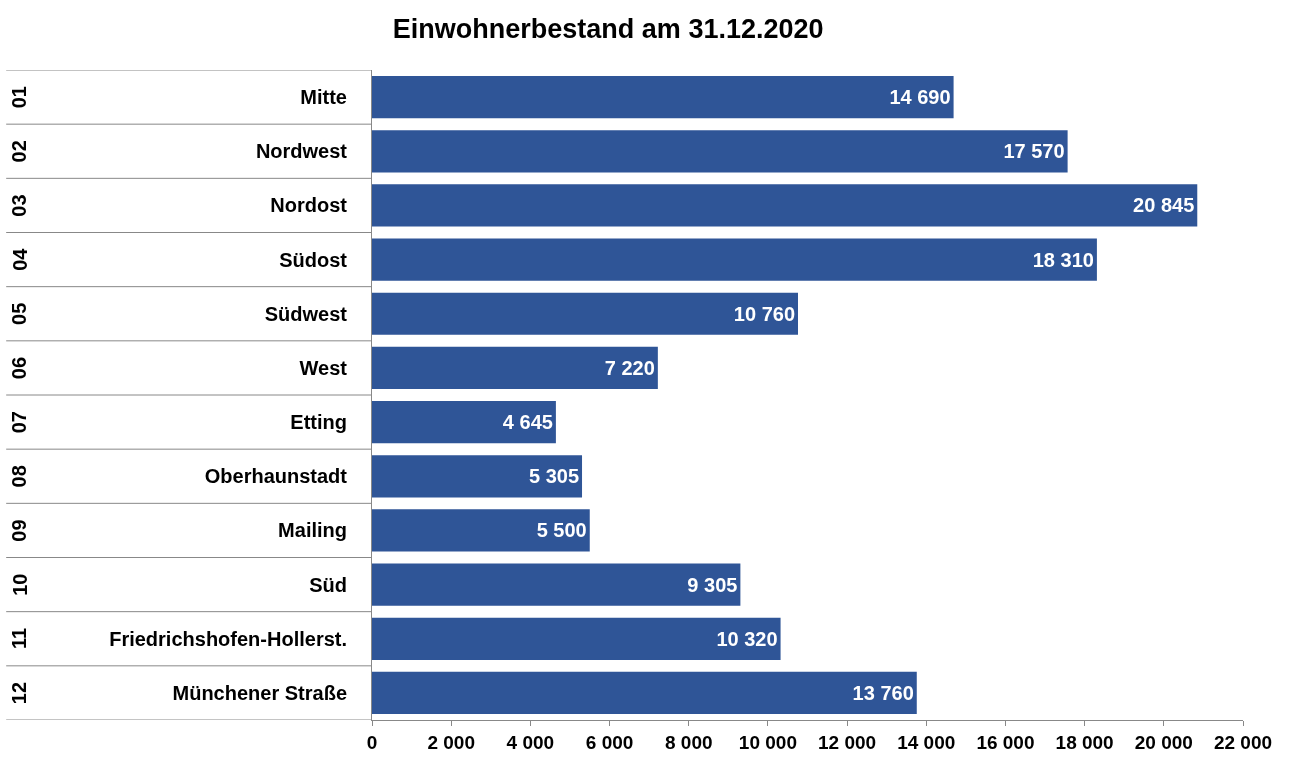  What do you see at coordinates (920, 97) in the screenshot?
I see `data-label: 14 690` at bounding box center [920, 97].